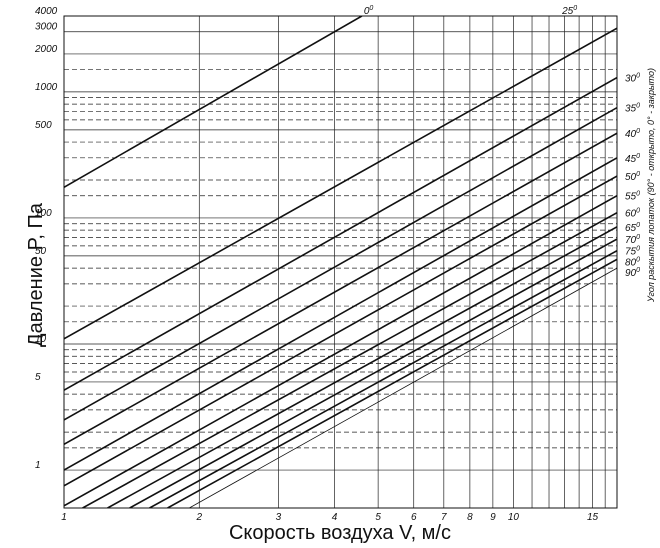 The width and height of the screenshot is (660, 548). Describe the element at coordinates (632, 79) in the screenshot. I see `angle-label-30: 300` at that location.